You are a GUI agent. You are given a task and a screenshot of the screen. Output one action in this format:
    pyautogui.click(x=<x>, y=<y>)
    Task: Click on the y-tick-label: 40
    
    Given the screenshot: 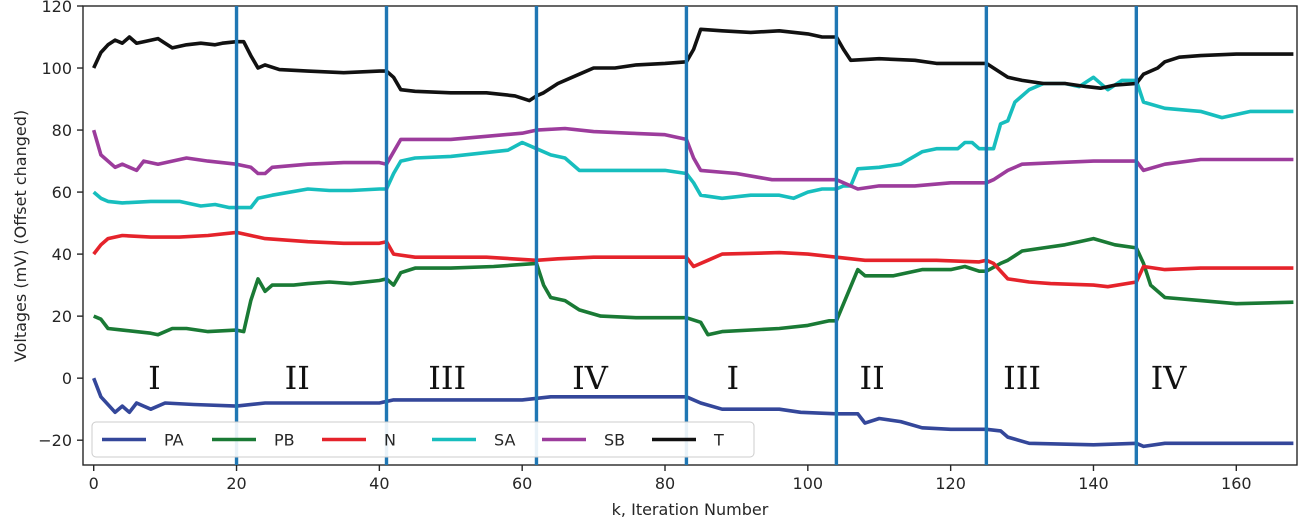 What is the action you would take?
    pyautogui.click(x=62, y=254)
    